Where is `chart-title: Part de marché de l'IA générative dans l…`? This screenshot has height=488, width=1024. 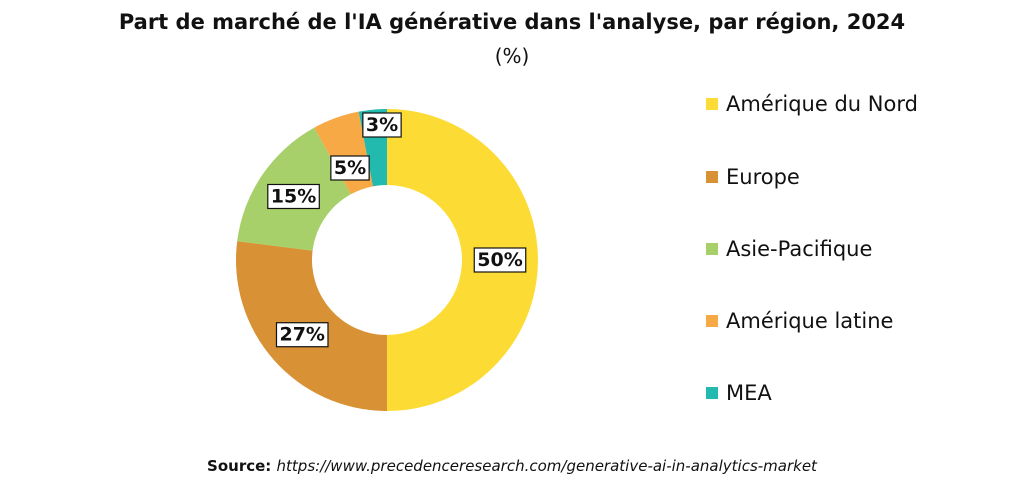 chart-title: Part de marché de l'IA générative dans l… is located at coordinates (512, 22).